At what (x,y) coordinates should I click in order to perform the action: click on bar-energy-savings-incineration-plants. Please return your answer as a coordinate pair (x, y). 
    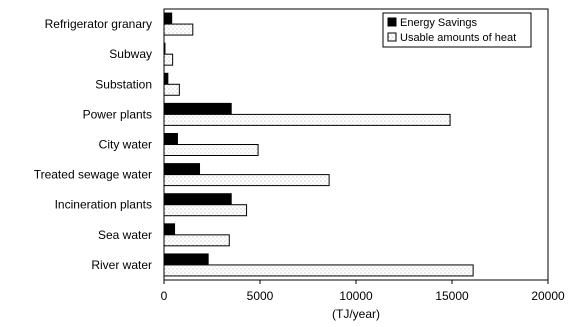
    Looking at the image, I should click on (197, 199).